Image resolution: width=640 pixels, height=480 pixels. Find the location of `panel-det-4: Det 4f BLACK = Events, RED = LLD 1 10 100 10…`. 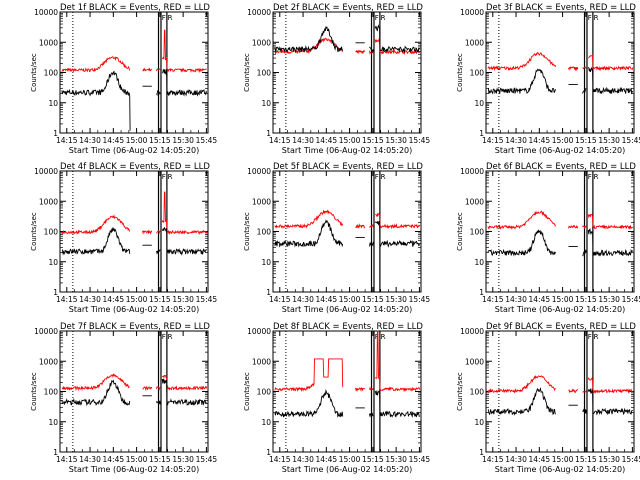

panel-det-4: Det 4f BLACK = Events, RED = LLD 1 10 100 10… is located at coordinates (123, 238).